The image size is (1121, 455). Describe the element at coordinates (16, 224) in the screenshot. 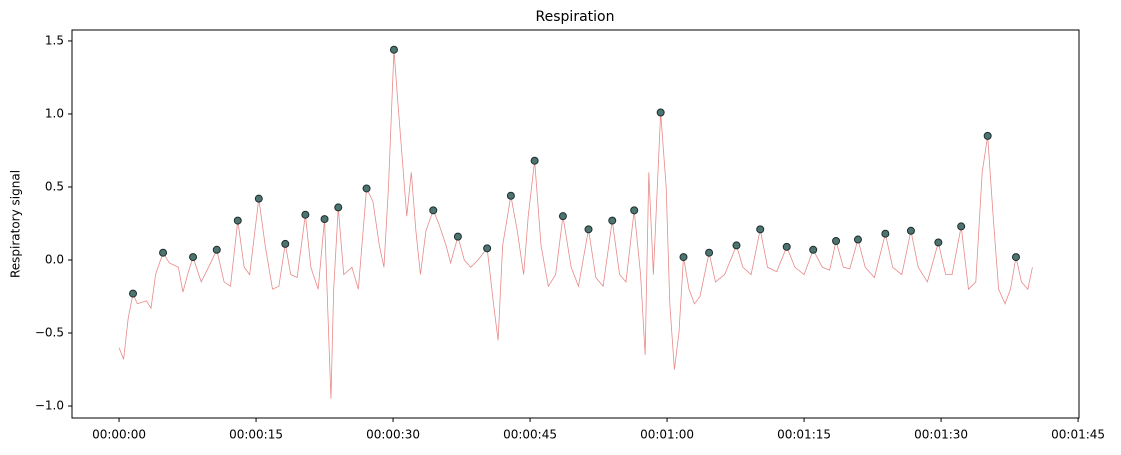

I see `y-axis-label: Respiratory signal` at that location.